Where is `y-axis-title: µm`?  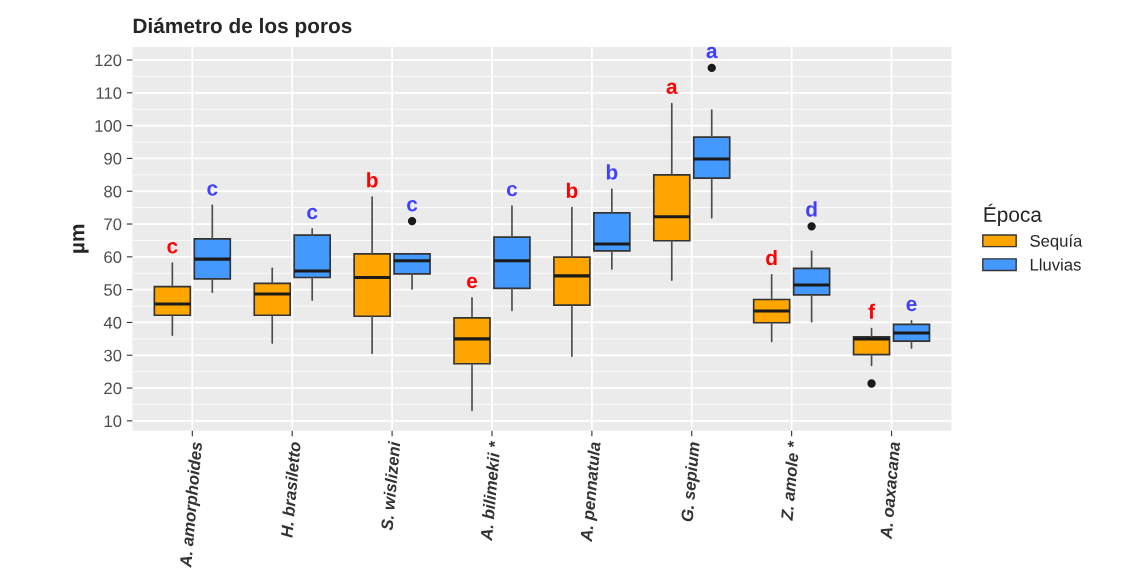 y-axis-title: µm is located at coordinates (81, 238).